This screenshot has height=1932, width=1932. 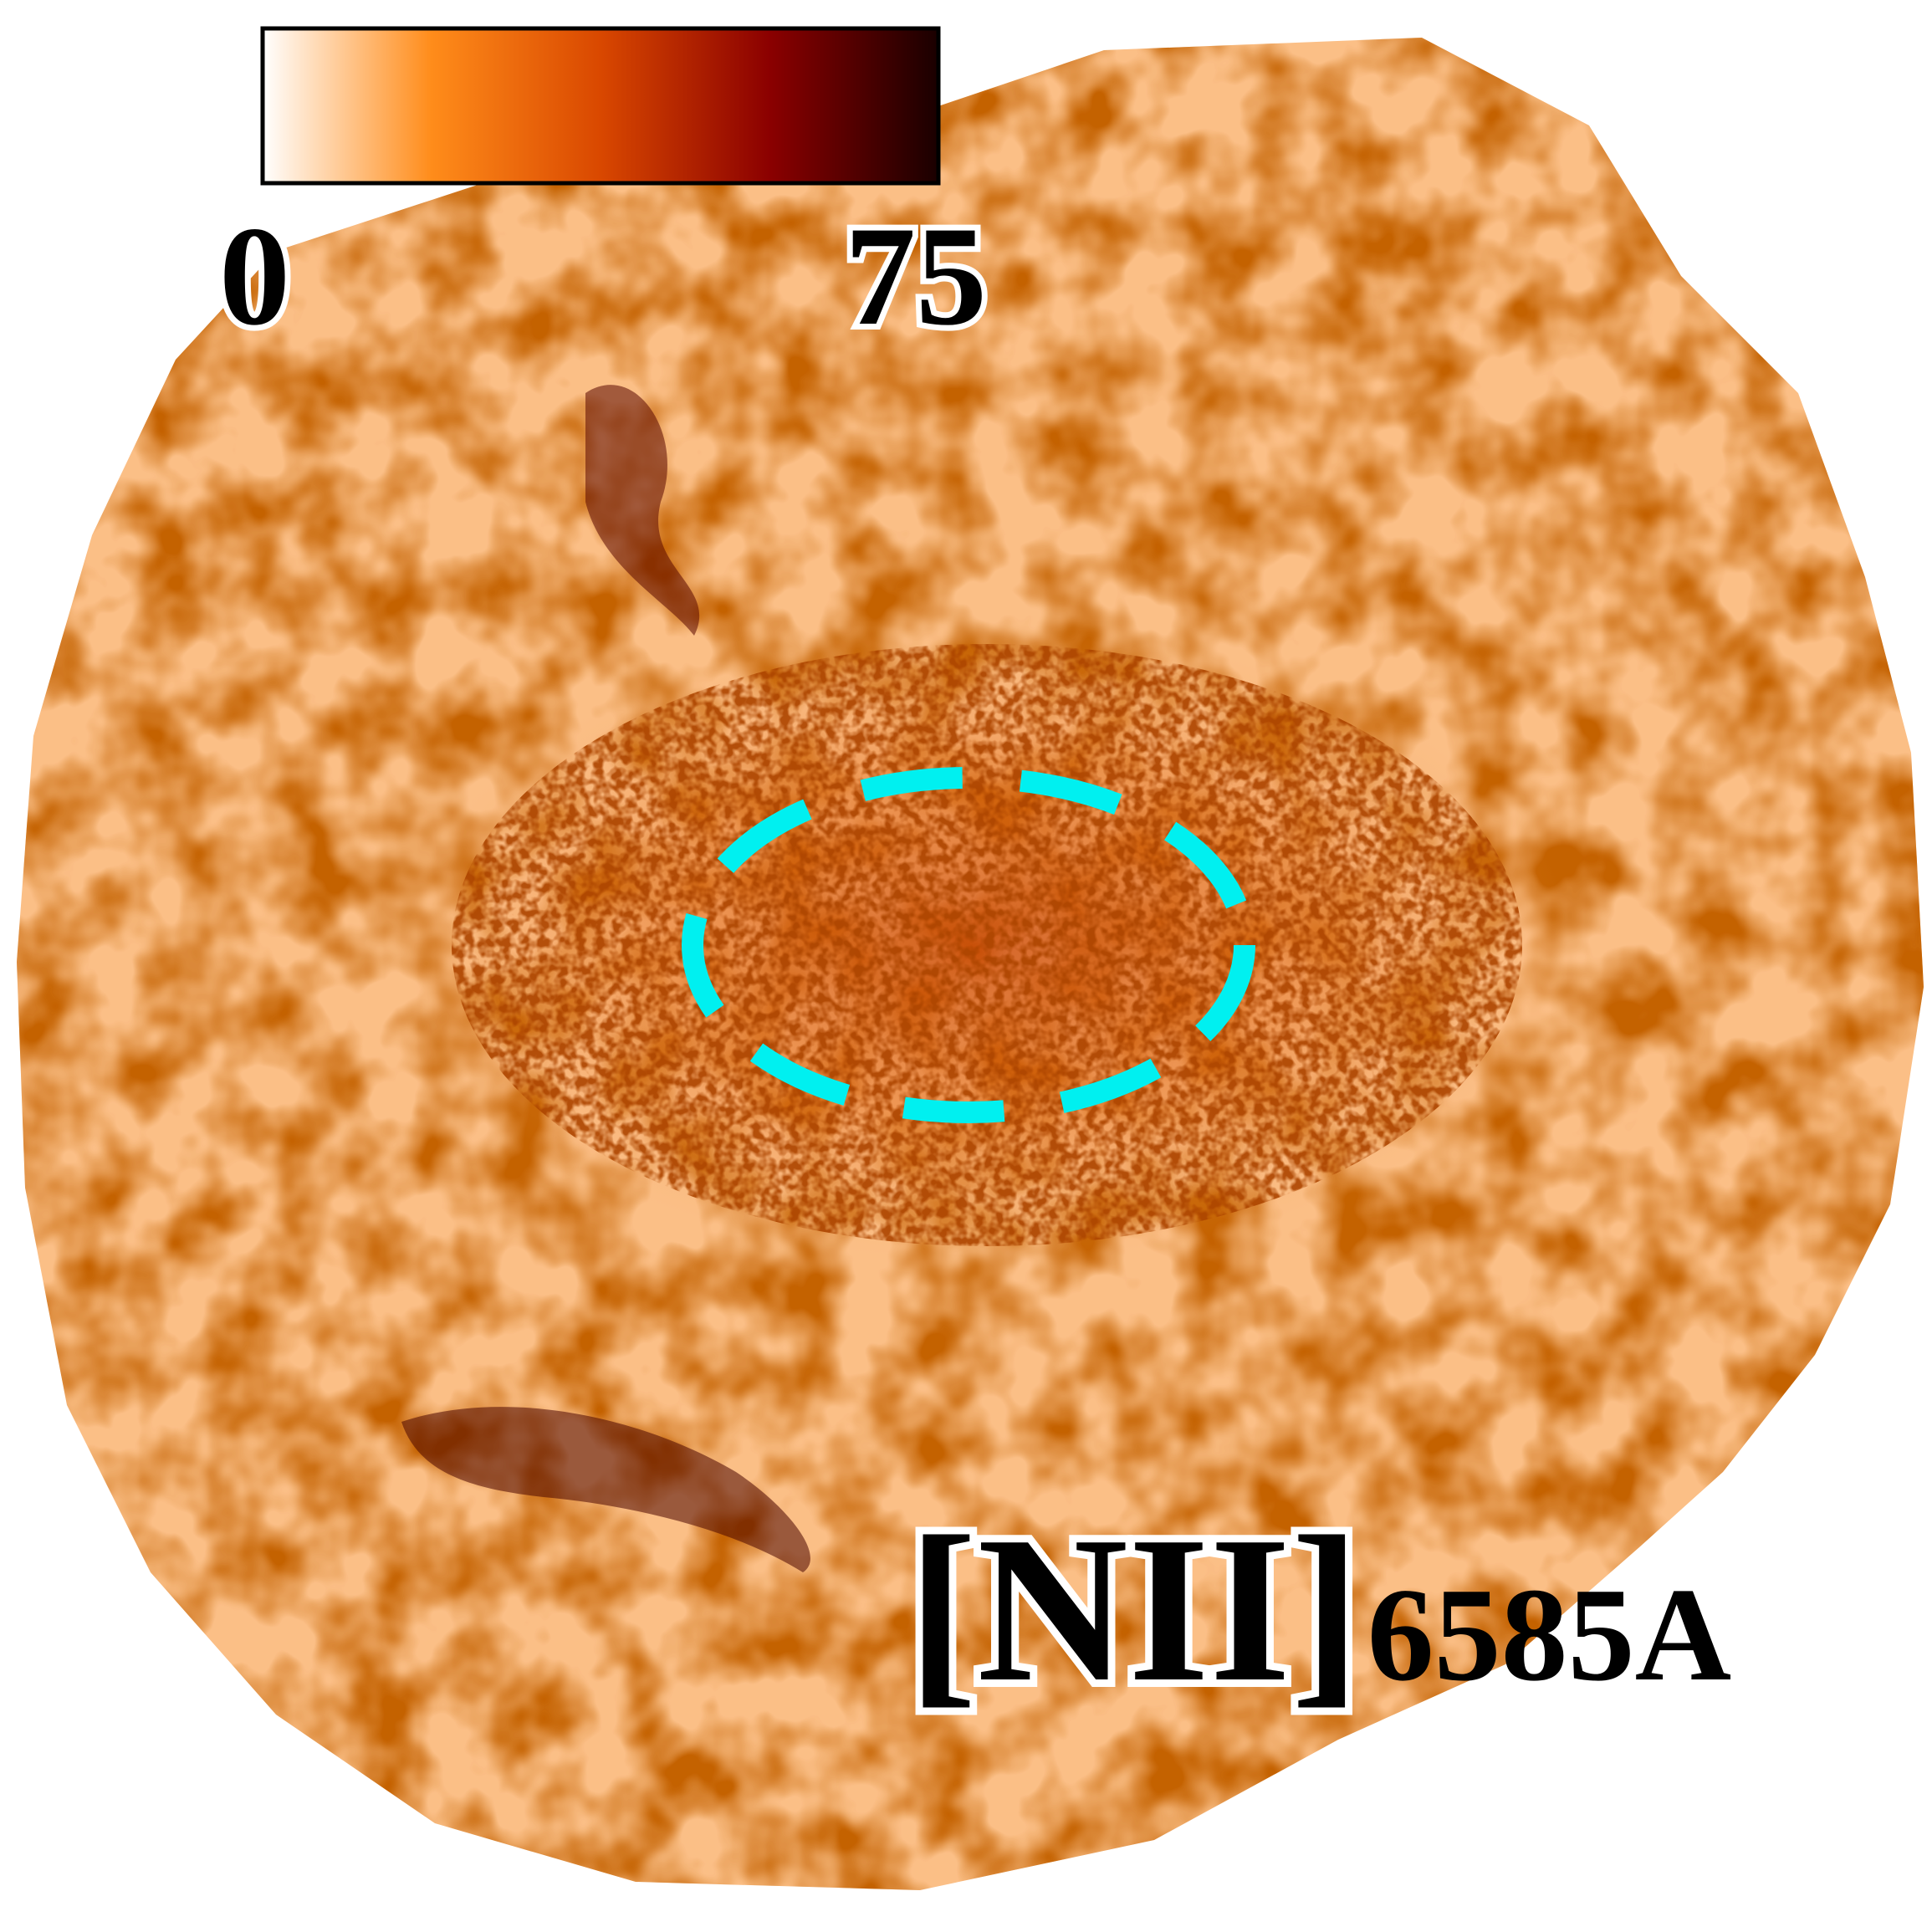 What do you see at coordinates (1549, 1634) in the screenshot?
I see `line-wavelength: 6585A` at bounding box center [1549, 1634].